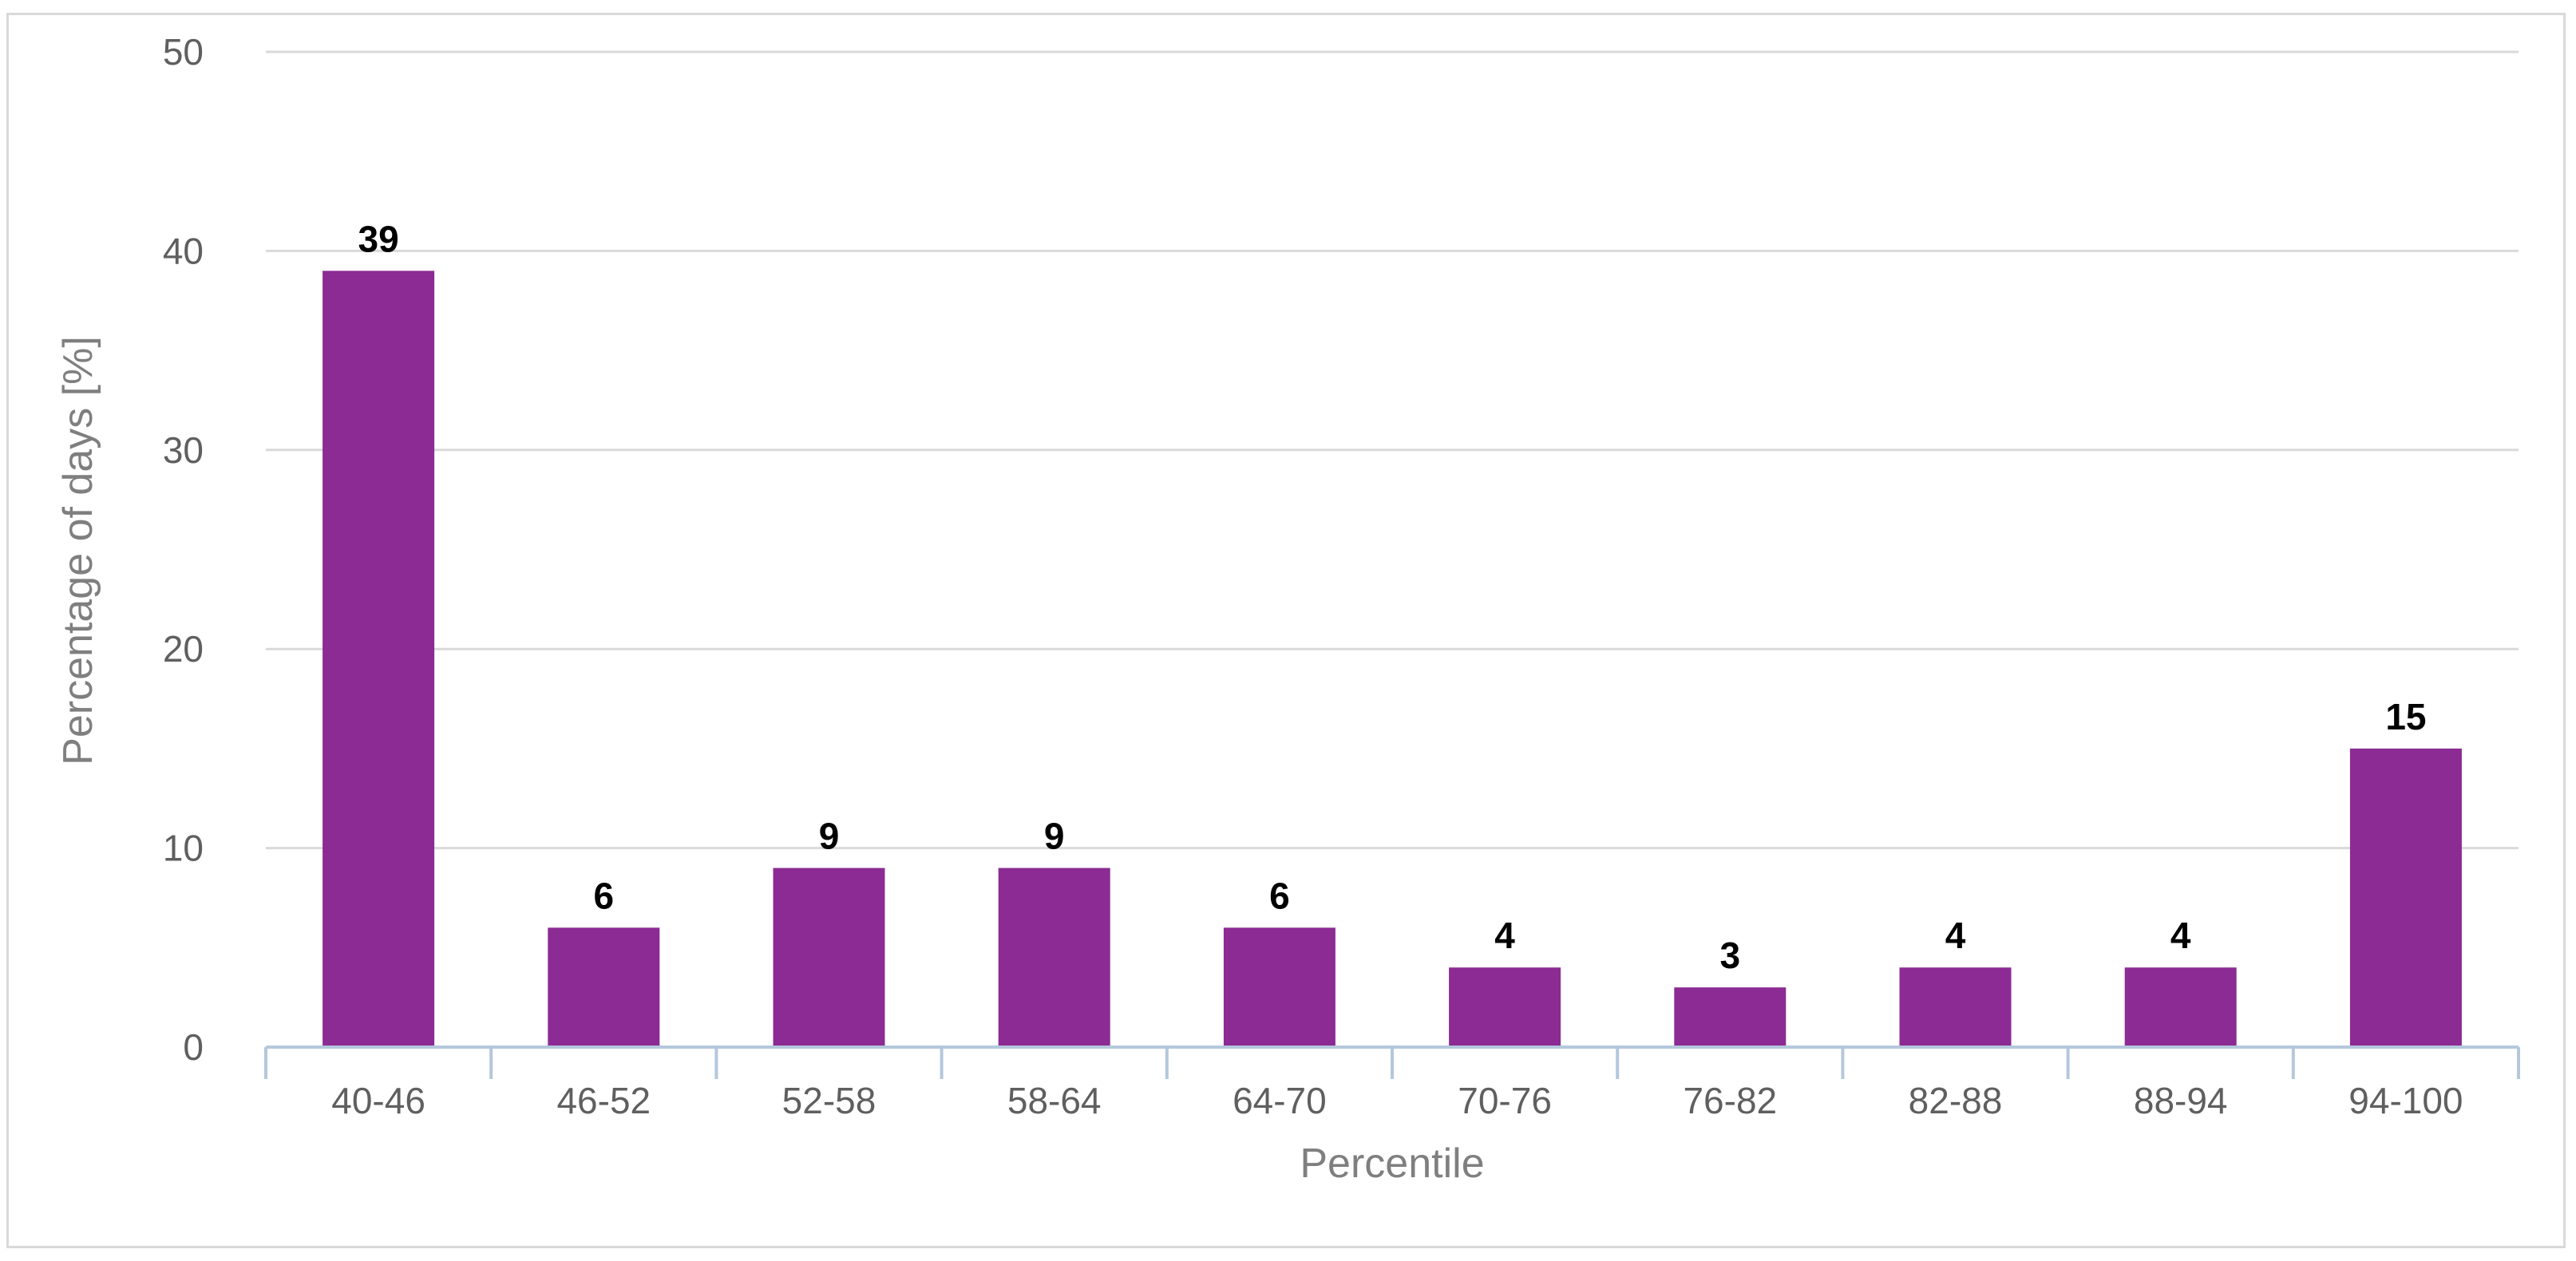 This screenshot has width=2576, height=1261. Describe the element at coordinates (2181, 1101) in the screenshot. I see `x-tick-label: 88-94` at that location.